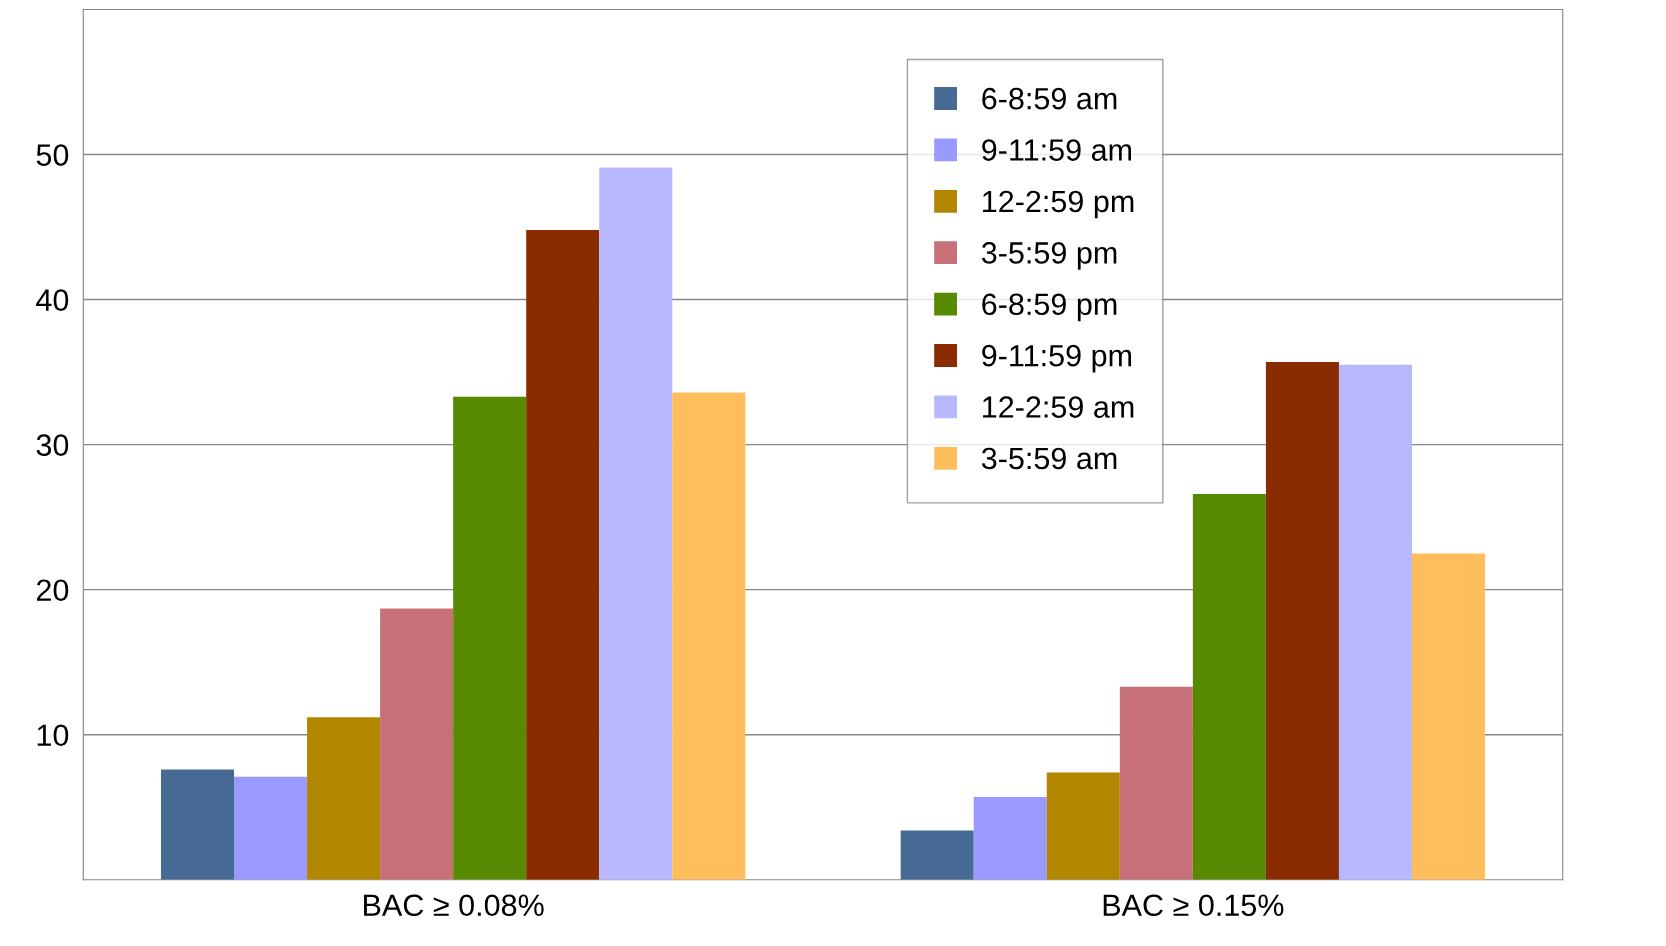 This screenshot has height=946, width=1666. Describe the element at coordinates (1049, 307) in the screenshot. I see `legend-label: 6-8:59 pm` at that location.